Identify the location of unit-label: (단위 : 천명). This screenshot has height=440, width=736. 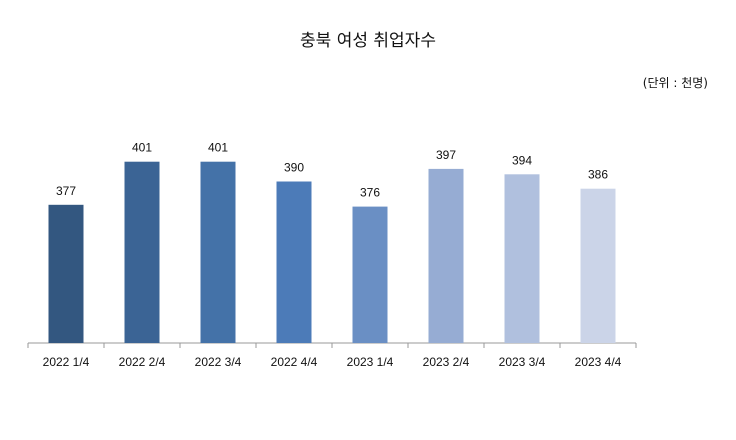
(675, 83).